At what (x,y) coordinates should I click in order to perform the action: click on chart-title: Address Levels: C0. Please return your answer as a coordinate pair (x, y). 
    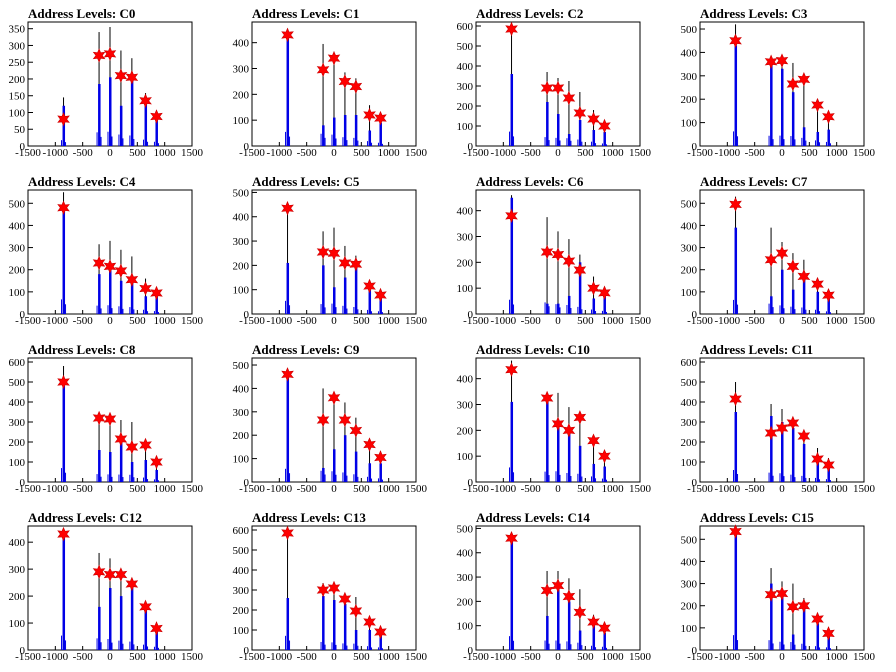
    Looking at the image, I should click on (81, 13).